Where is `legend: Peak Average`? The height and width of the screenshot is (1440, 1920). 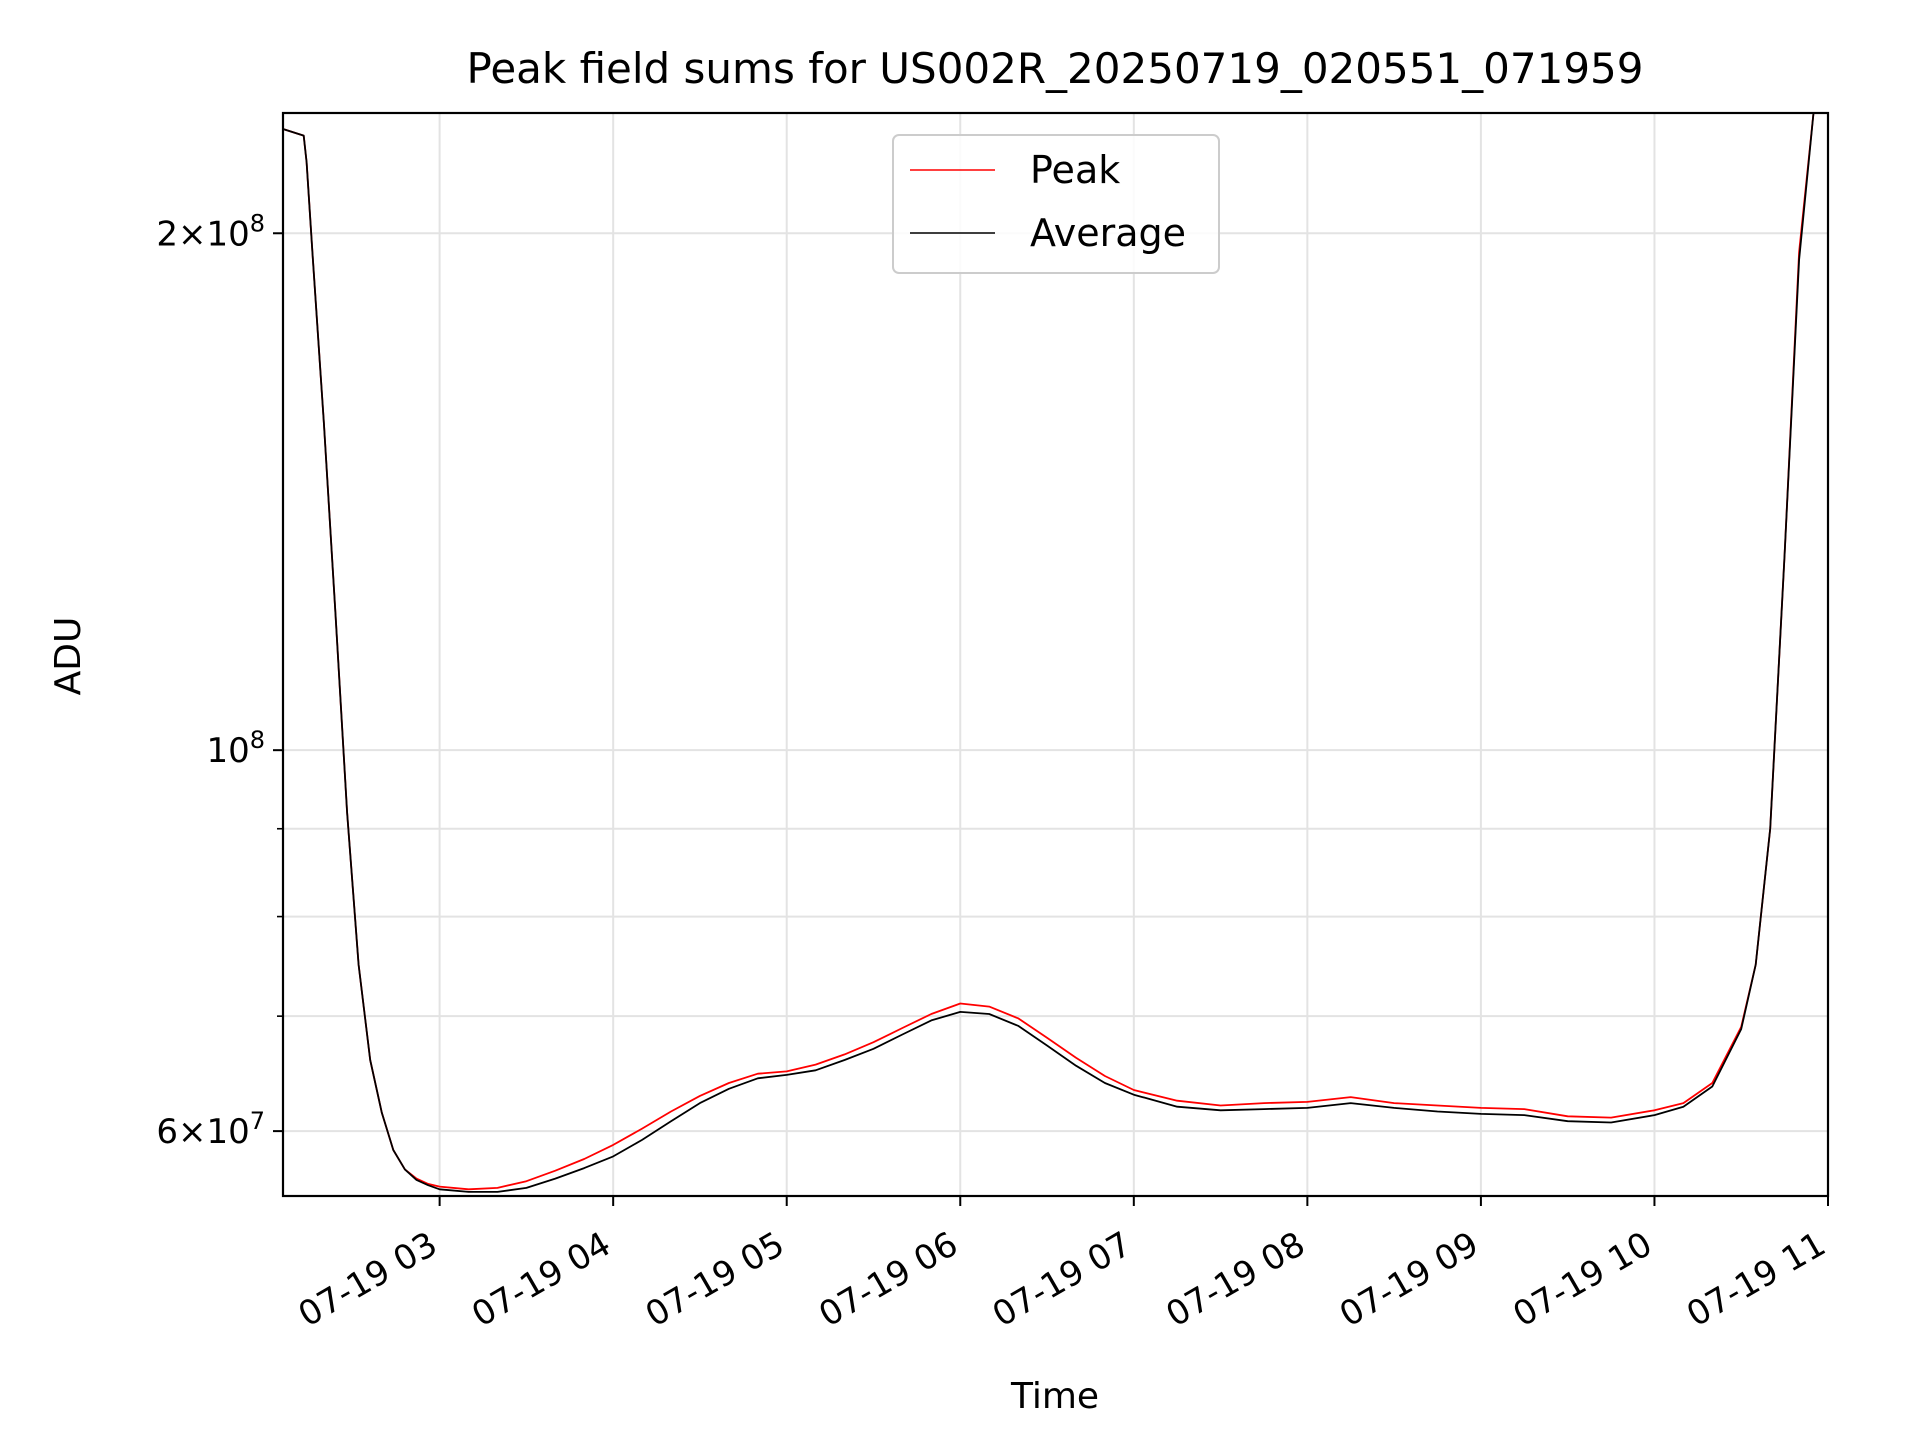 legend: Peak Average is located at coordinates (1056, 204).